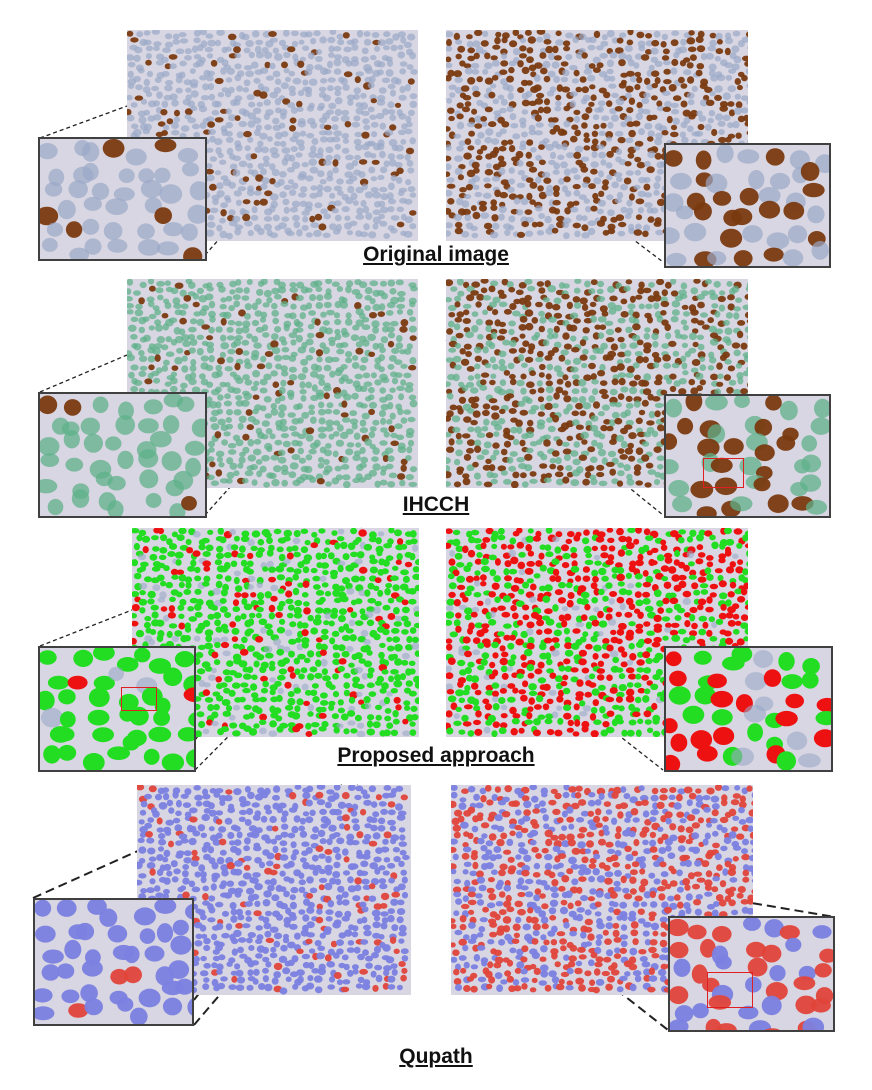 The image size is (872, 1090). I want to click on ihcch-right-panel, so click(597, 383).